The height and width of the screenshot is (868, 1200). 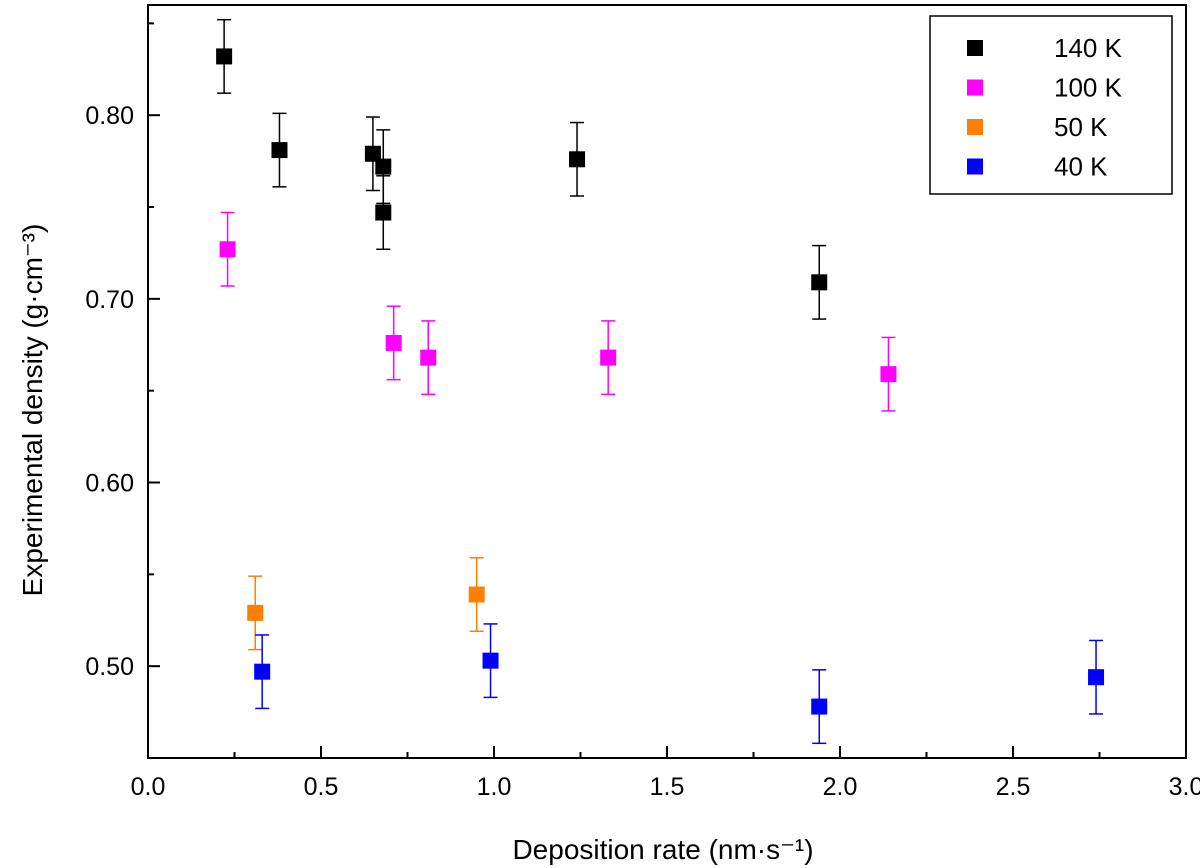 What do you see at coordinates (1013, 787) in the screenshot?
I see `x-tick-label: 2.5` at bounding box center [1013, 787].